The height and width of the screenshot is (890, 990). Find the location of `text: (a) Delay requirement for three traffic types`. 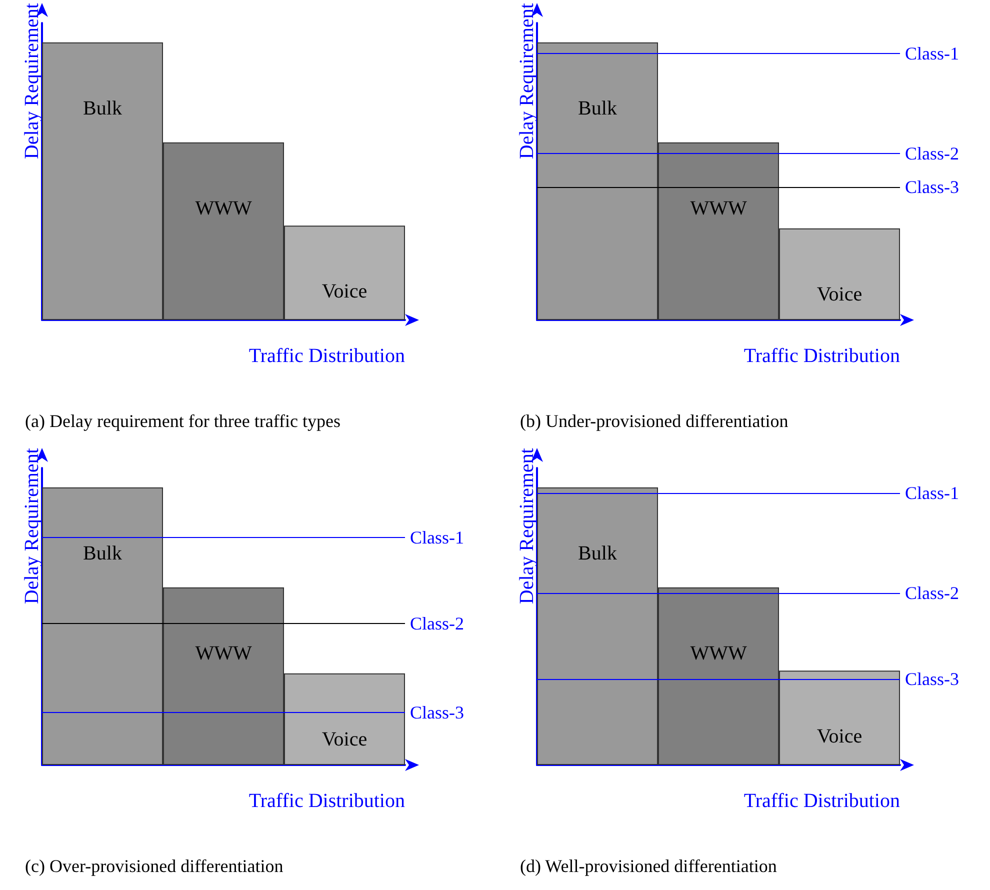

text: (a) Delay requirement for three traffic types is located at coordinates (183, 421).